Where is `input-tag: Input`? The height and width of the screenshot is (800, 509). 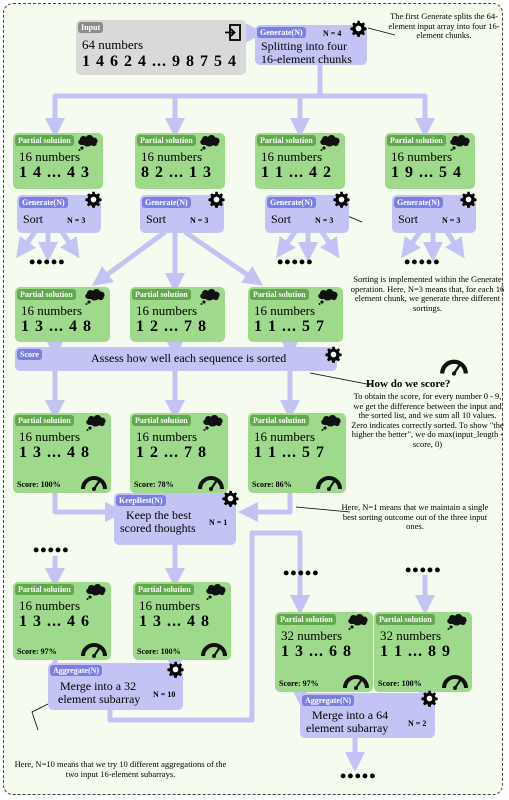
input-tag: Input is located at coordinates (91, 27).